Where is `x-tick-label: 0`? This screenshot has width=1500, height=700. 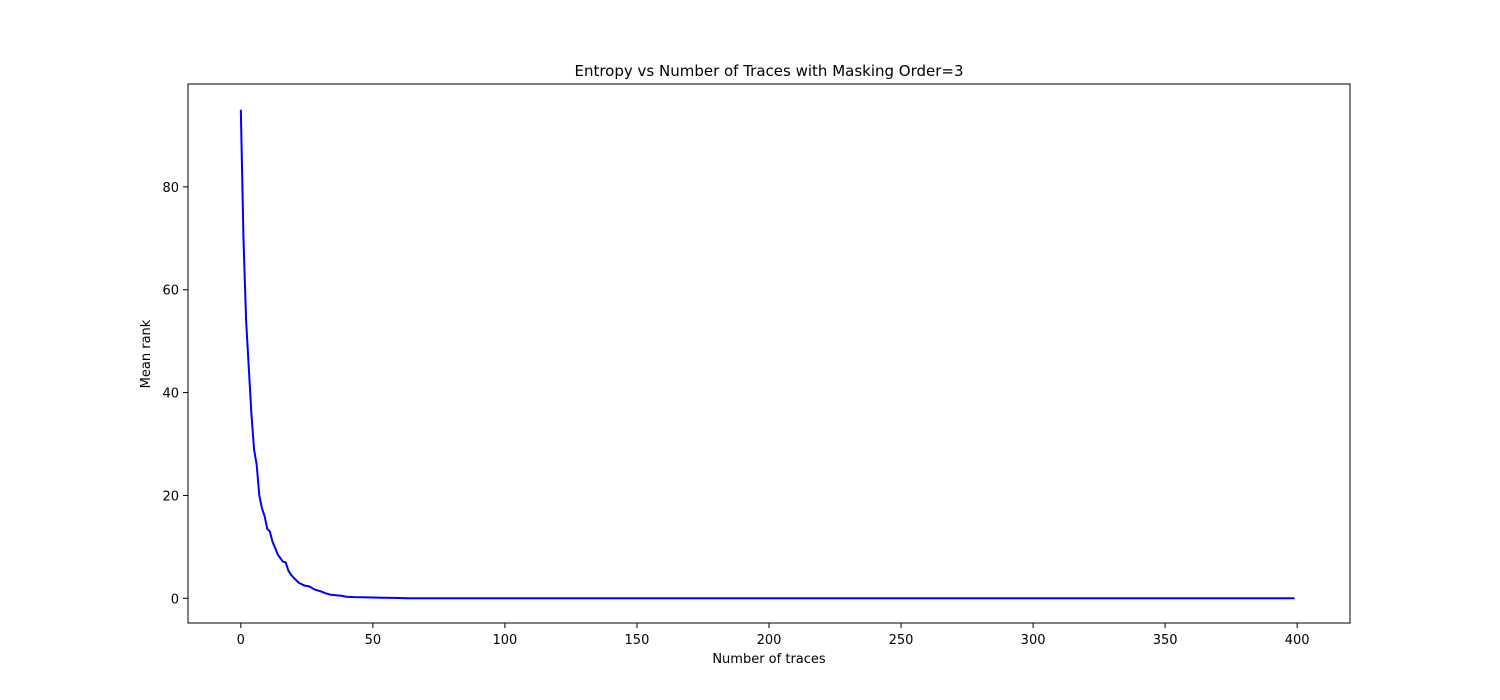
x-tick-label: 0 is located at coordinates (241, 640).